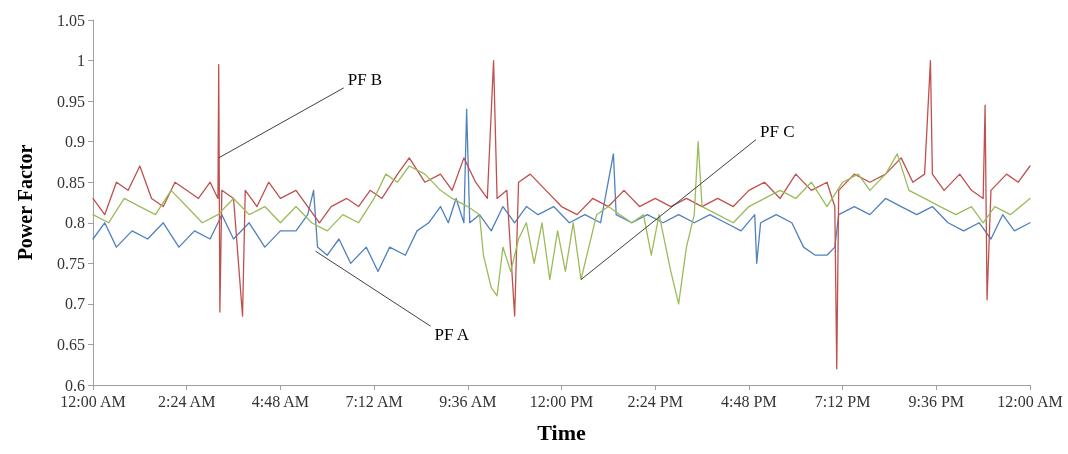 The height and width of the screenshot is (454, 1068). What do you see at coordinates (81, 61) in the screenshot?
I see `y-tick-label: 1` at bounding box center [81, 61].